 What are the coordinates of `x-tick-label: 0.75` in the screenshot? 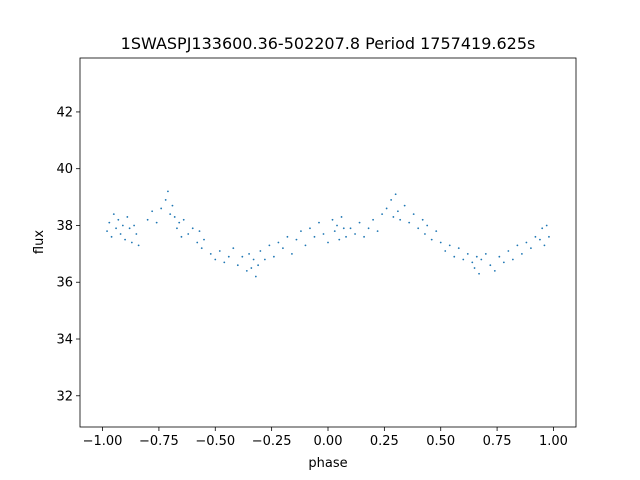 It's located at (497, 441).